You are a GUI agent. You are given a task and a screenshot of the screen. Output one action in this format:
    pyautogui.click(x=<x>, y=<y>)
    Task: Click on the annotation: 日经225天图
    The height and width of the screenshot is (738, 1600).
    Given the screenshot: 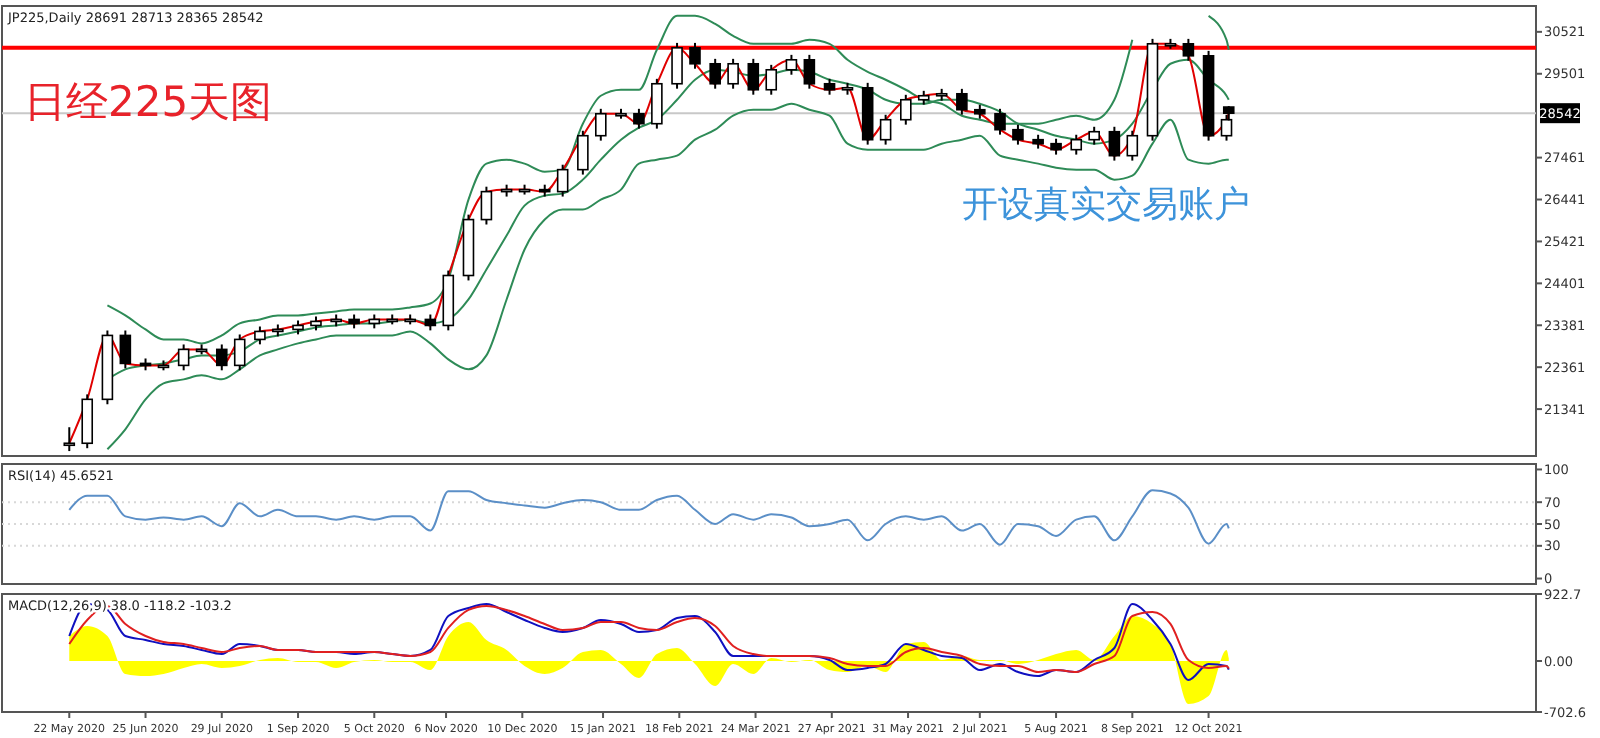 What is the action you would take?
    pyautogui.click(x=148, y=102)
    